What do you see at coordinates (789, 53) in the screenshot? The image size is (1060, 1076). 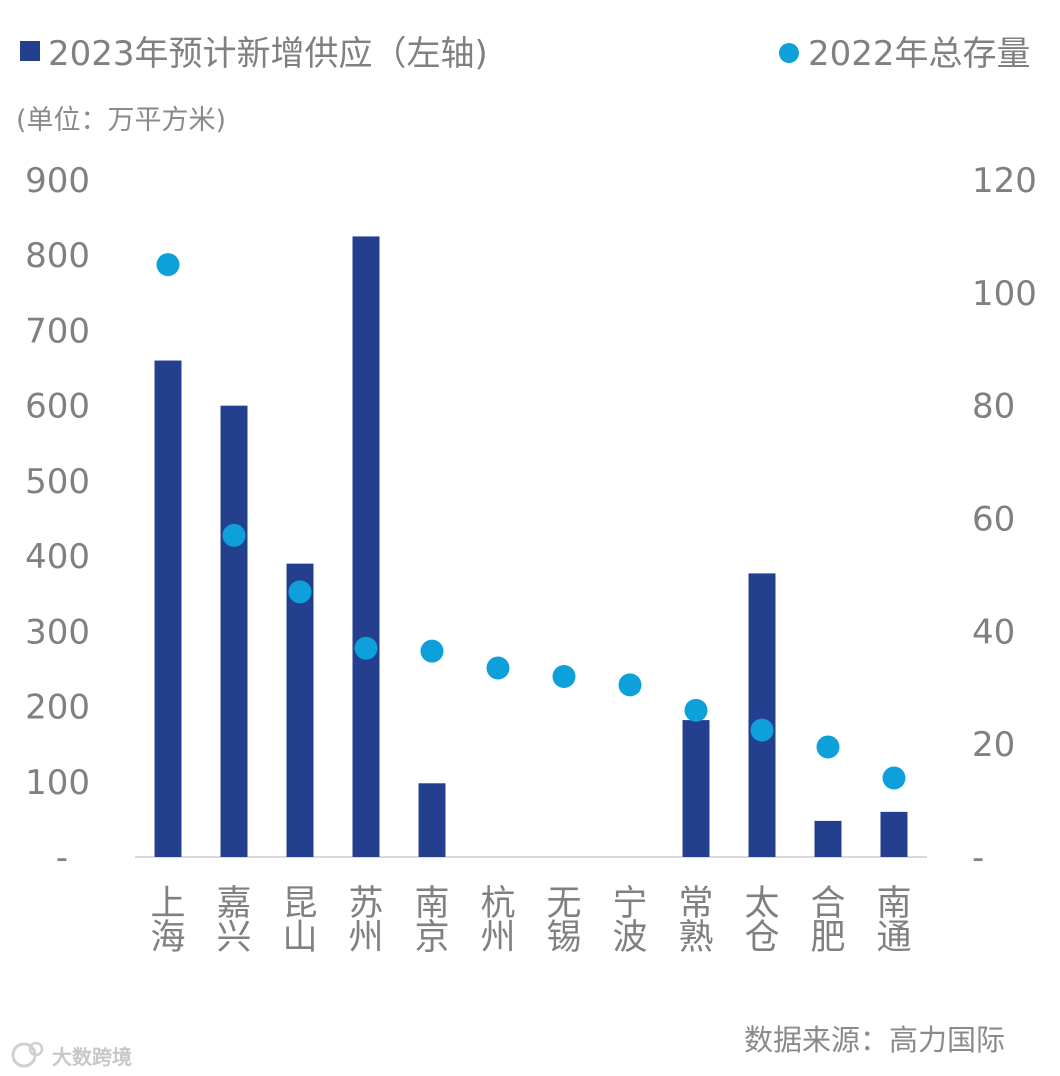 I see `legend-dot-swatch` at bounding box center [789, 53].